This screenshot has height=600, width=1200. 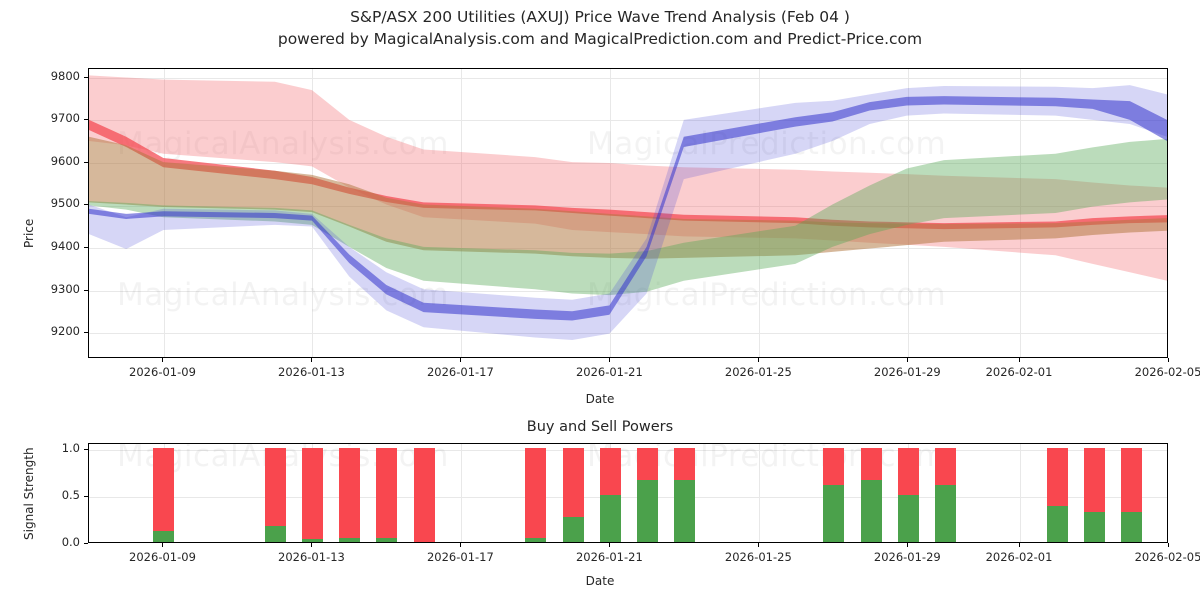 I want to click on watermark-text: MagicalAnalysis.com, so click(x=283, y=144).